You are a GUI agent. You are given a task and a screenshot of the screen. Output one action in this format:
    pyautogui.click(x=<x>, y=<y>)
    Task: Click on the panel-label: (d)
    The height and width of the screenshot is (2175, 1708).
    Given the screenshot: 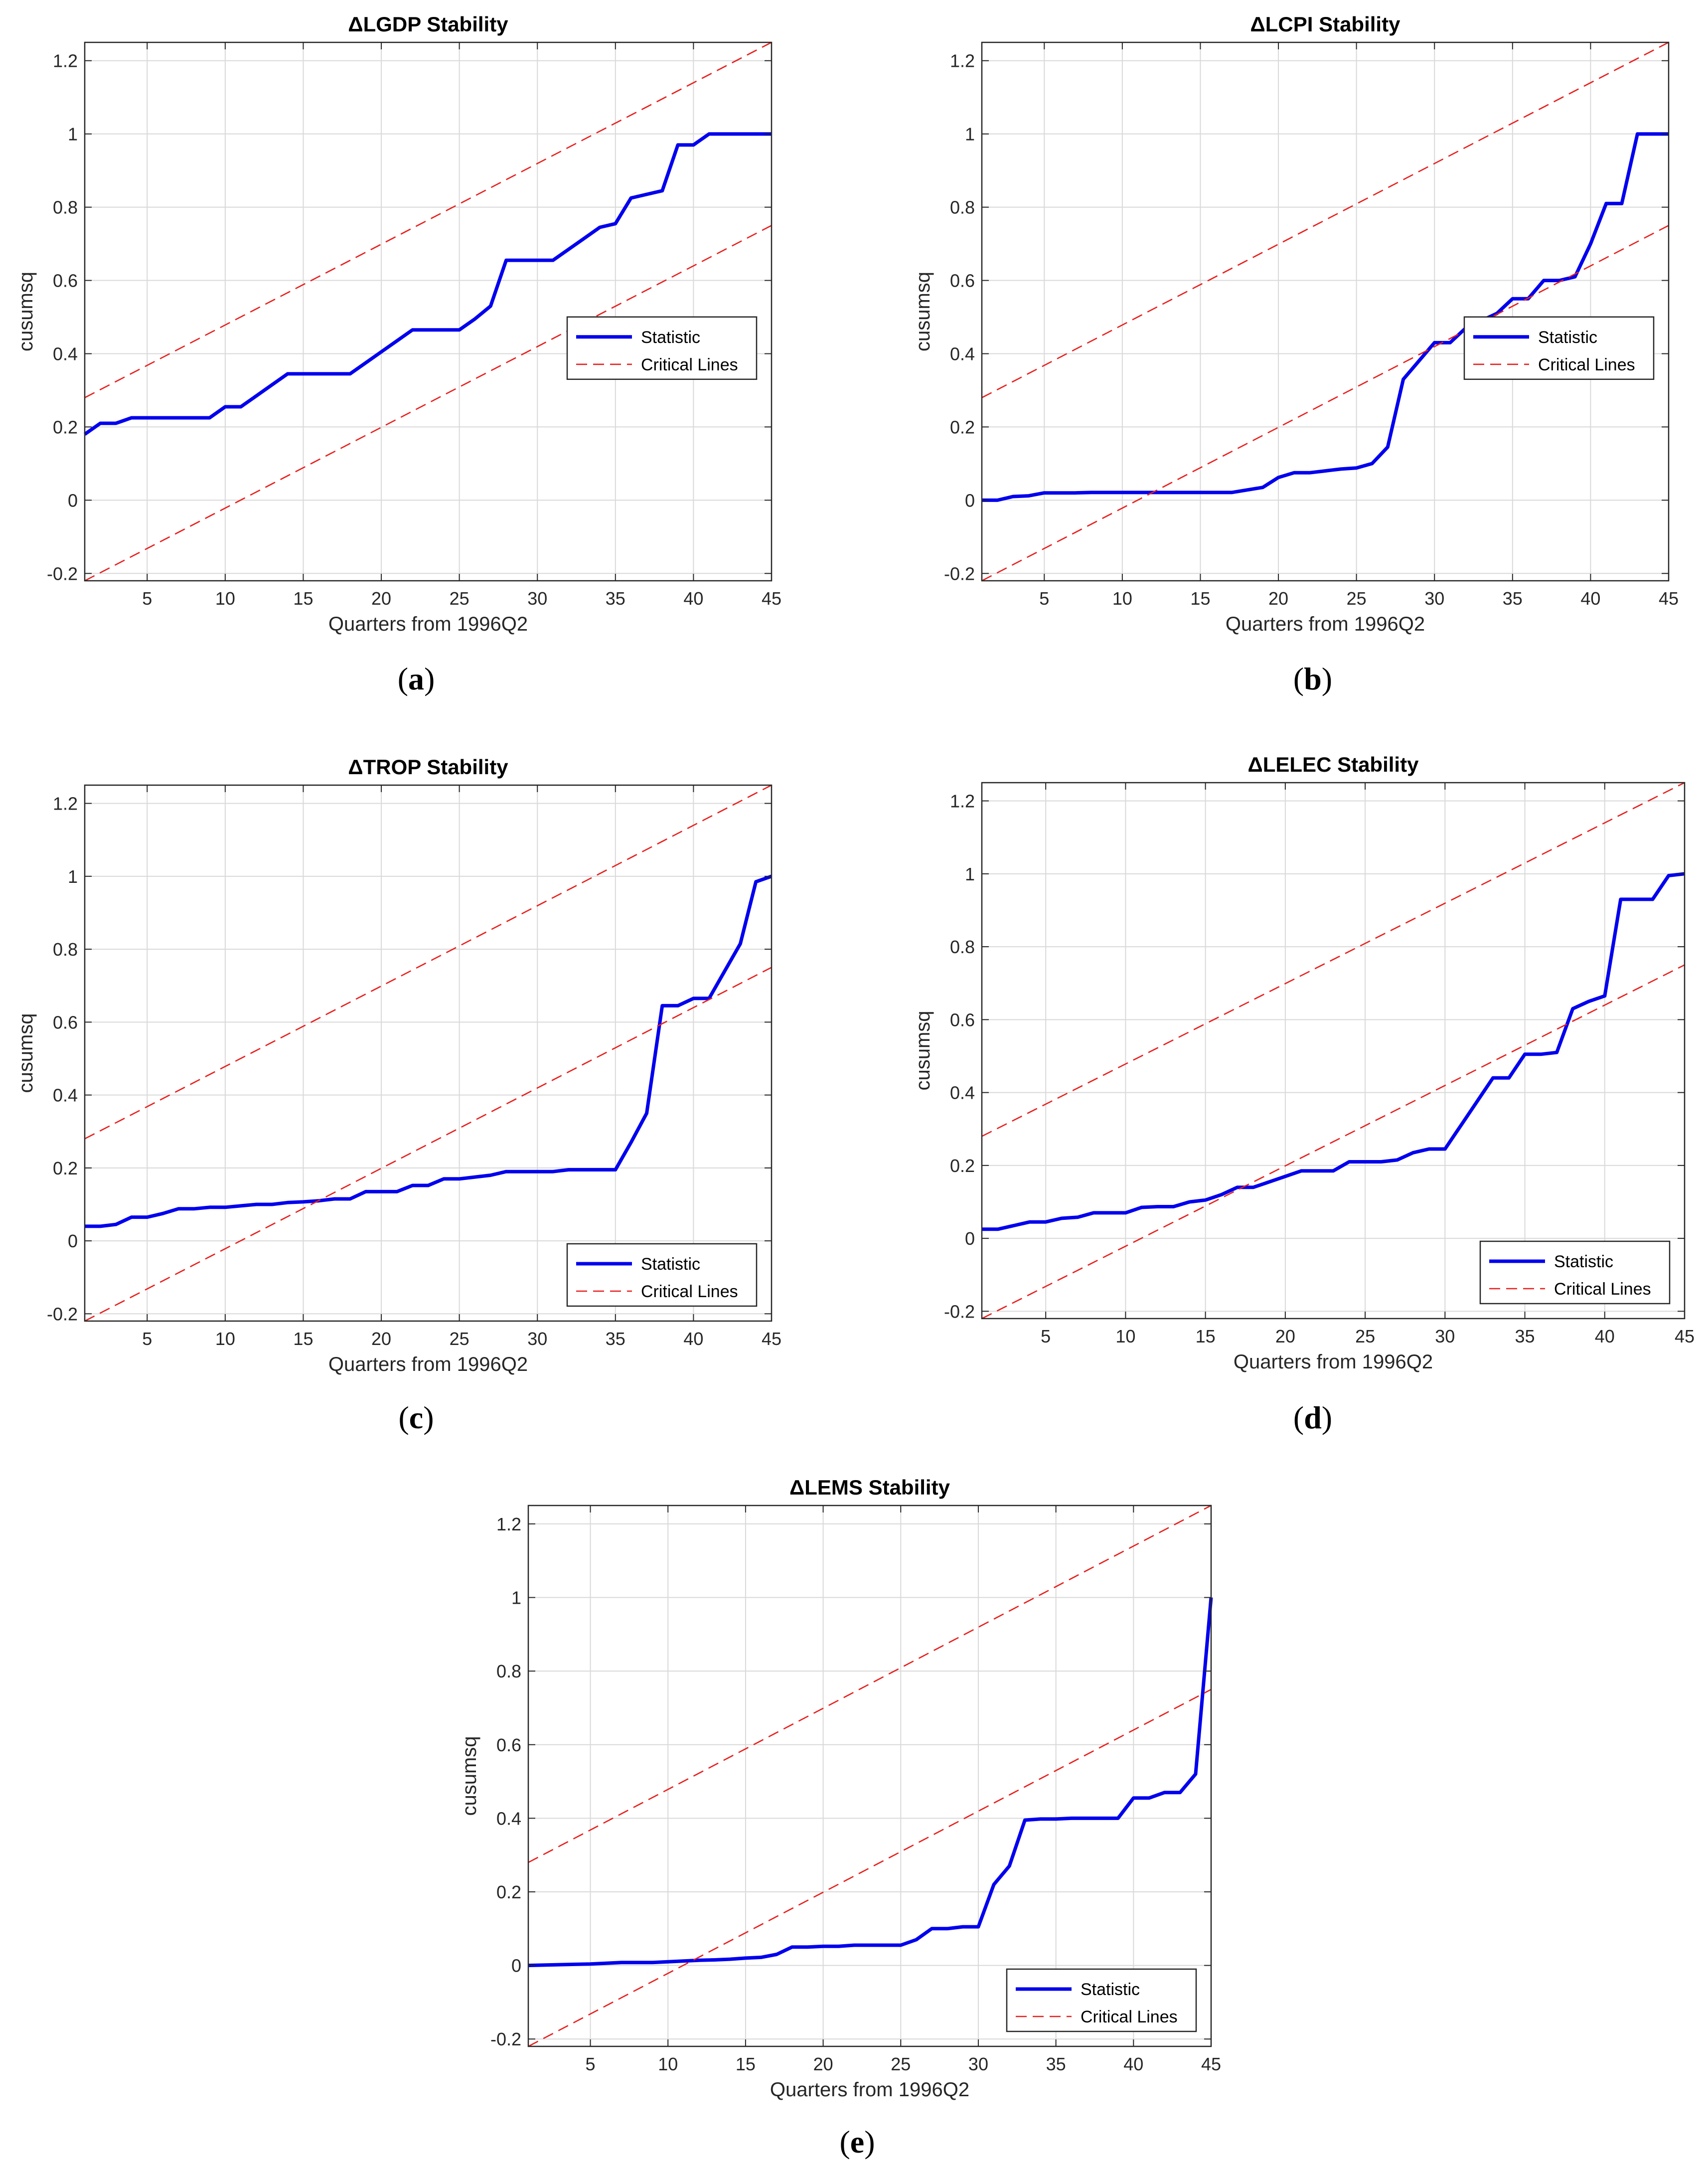 What is the action you would take?
    pyautogui.click(x=1313, y=1417)
    